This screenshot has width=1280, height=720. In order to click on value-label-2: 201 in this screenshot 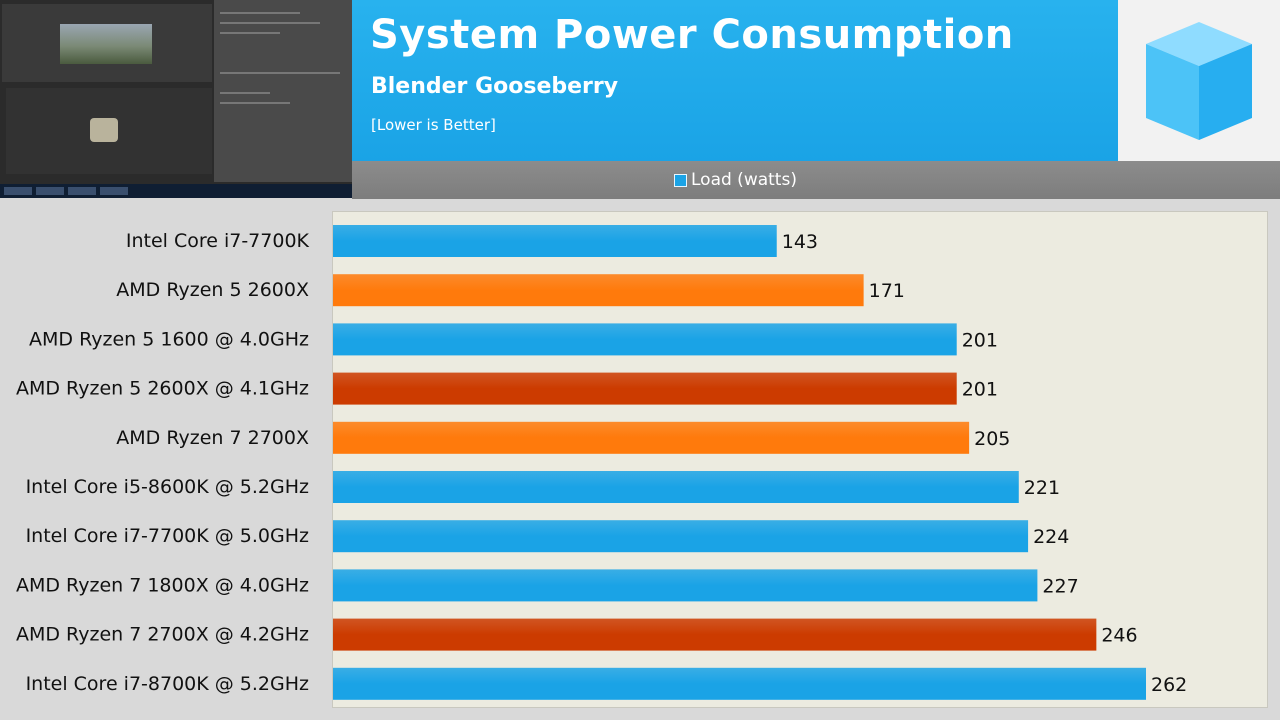, I will do `click(980, 340)`.